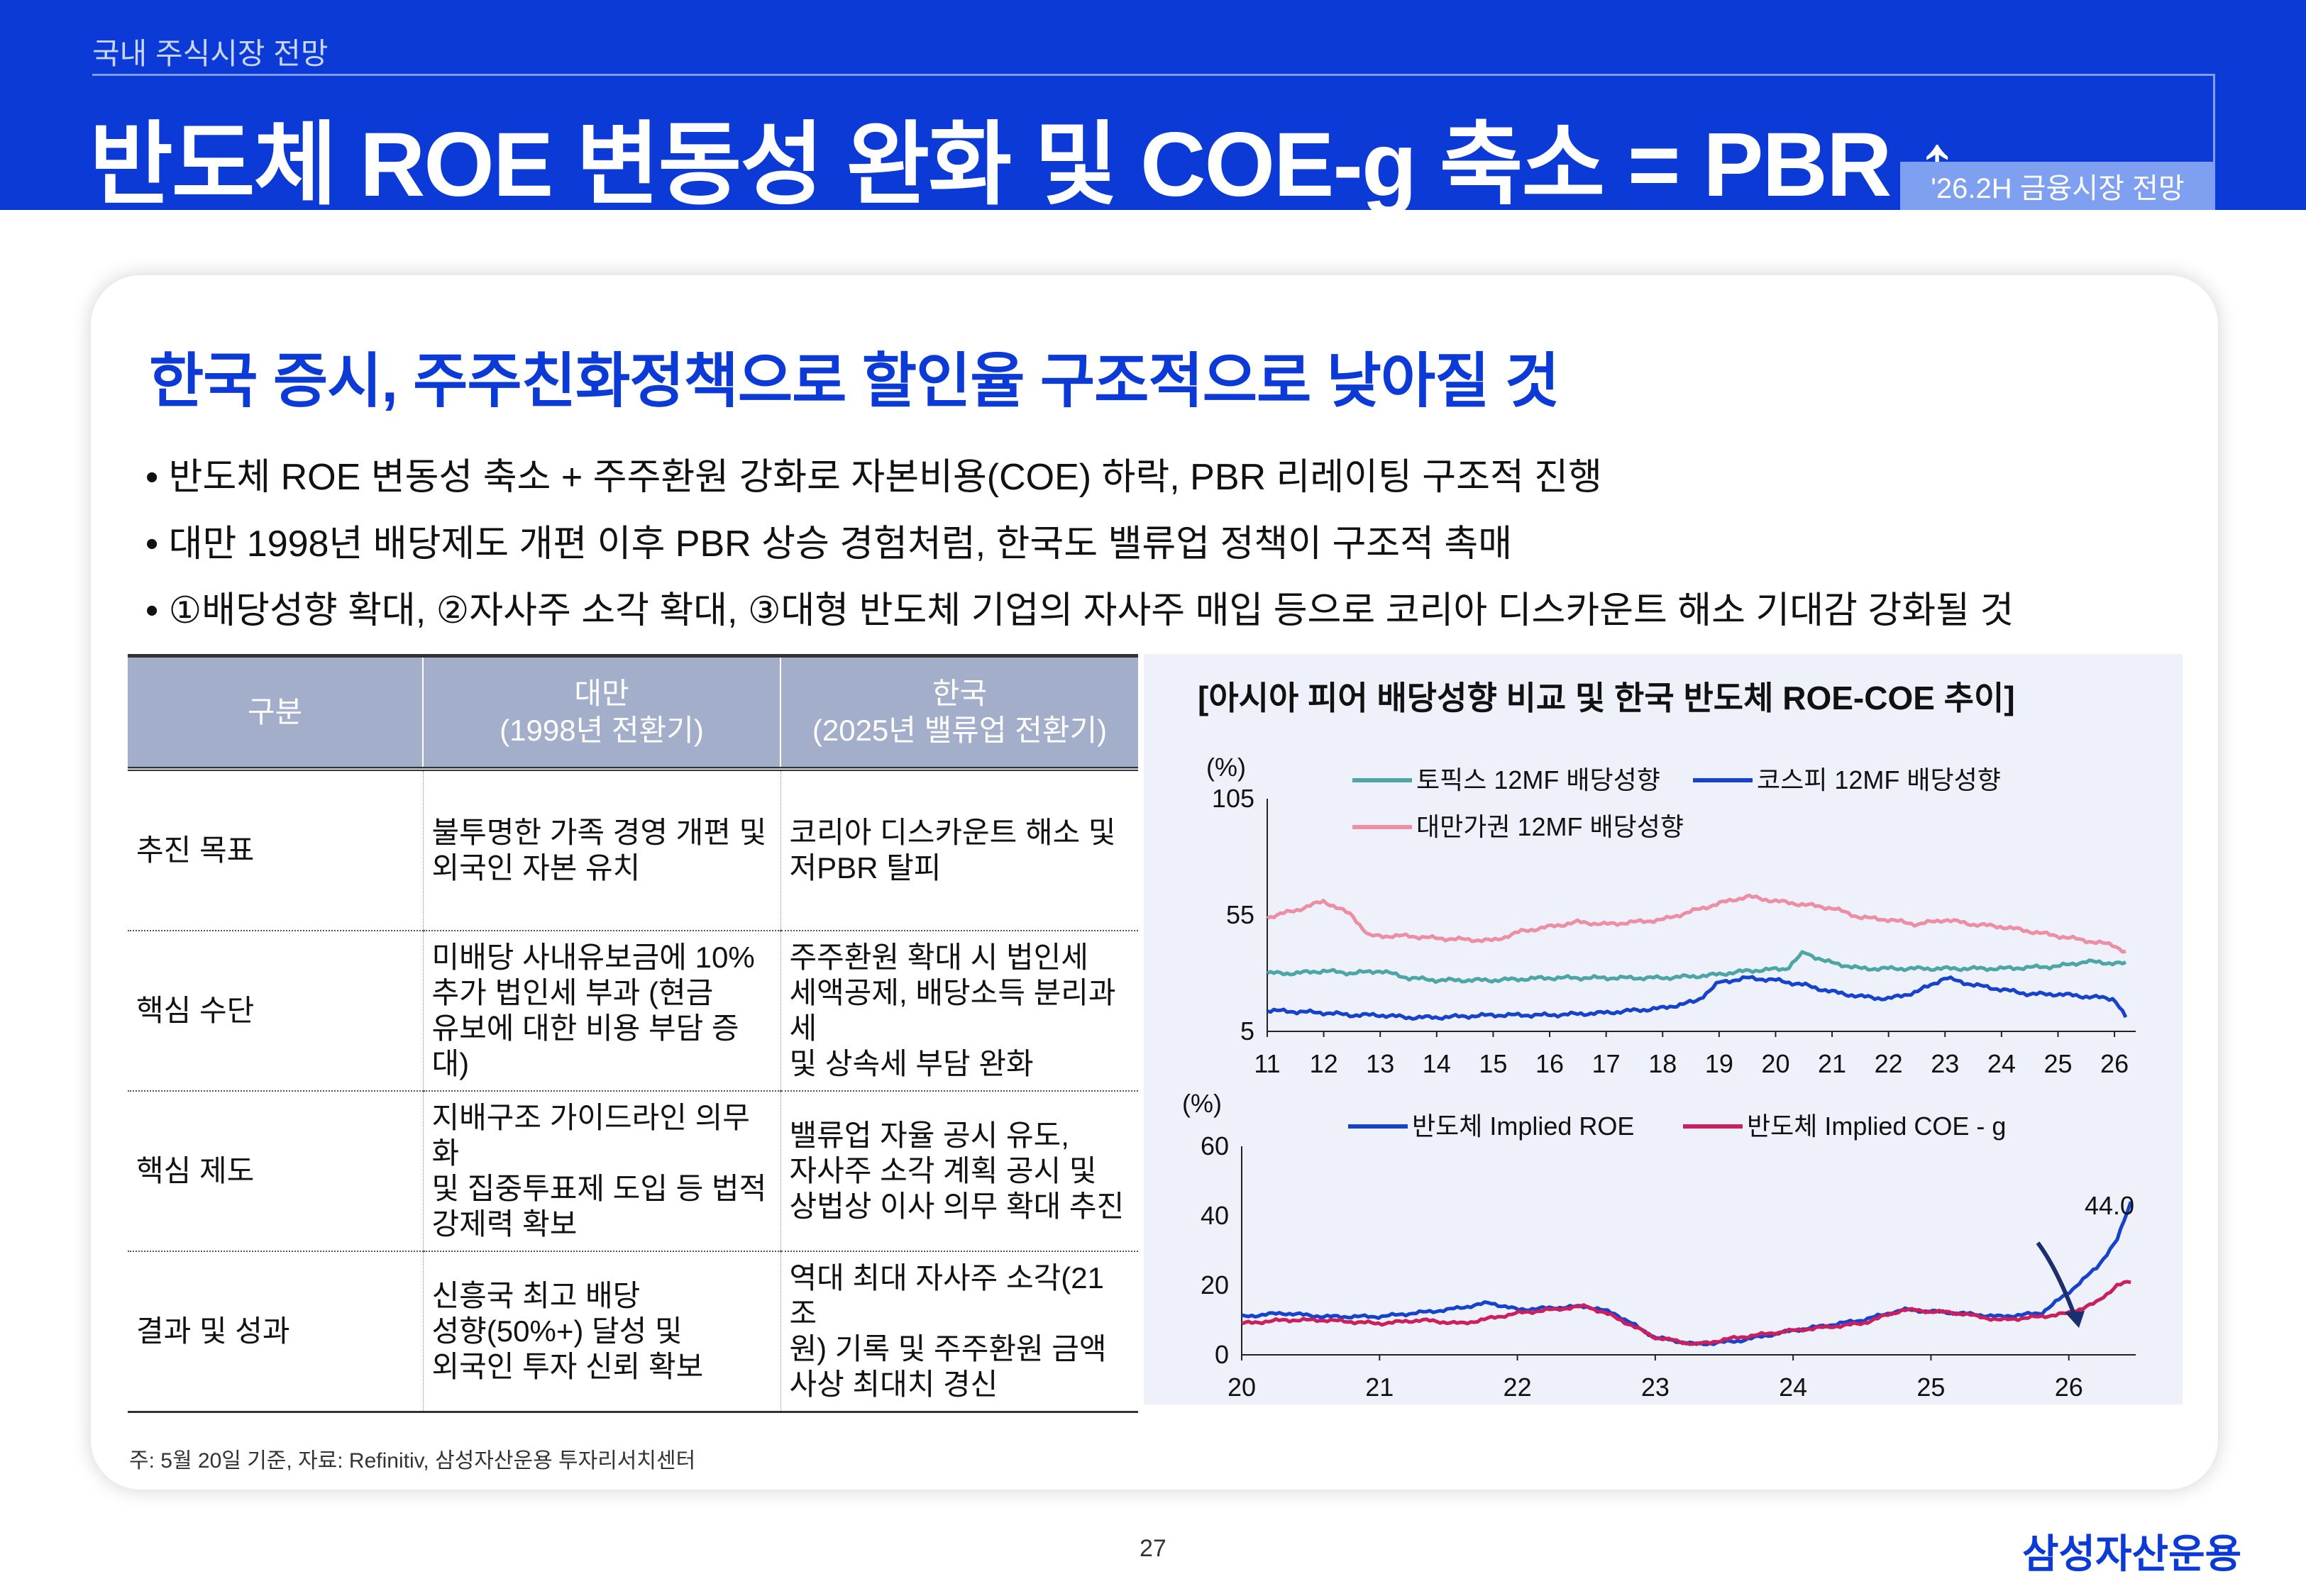 The image size is (2306, 1596). Describe the element at coordinates (601, 850) in the screenshot. I see `taiwan-cell: 불투명한 가족 경영 개편 및 외국인 자본 유치` at that location.